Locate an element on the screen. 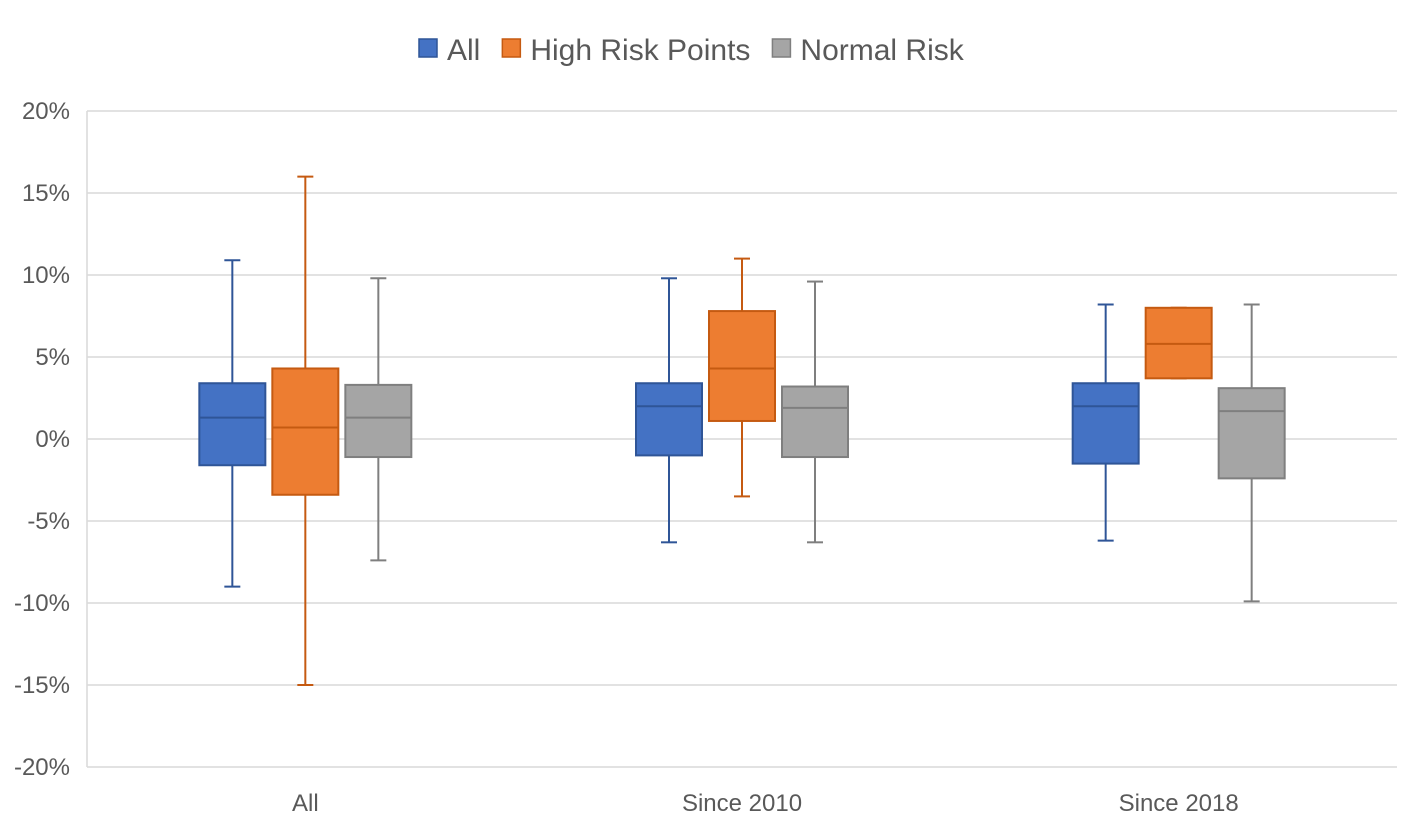 This screenshot has height=829, width=1411. y-tick-label: 0% is located at coordinates (52, 439).